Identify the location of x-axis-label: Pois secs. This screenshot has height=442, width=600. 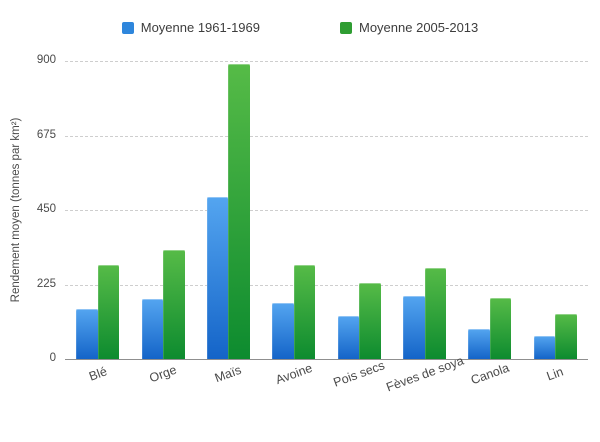
(359, 374).